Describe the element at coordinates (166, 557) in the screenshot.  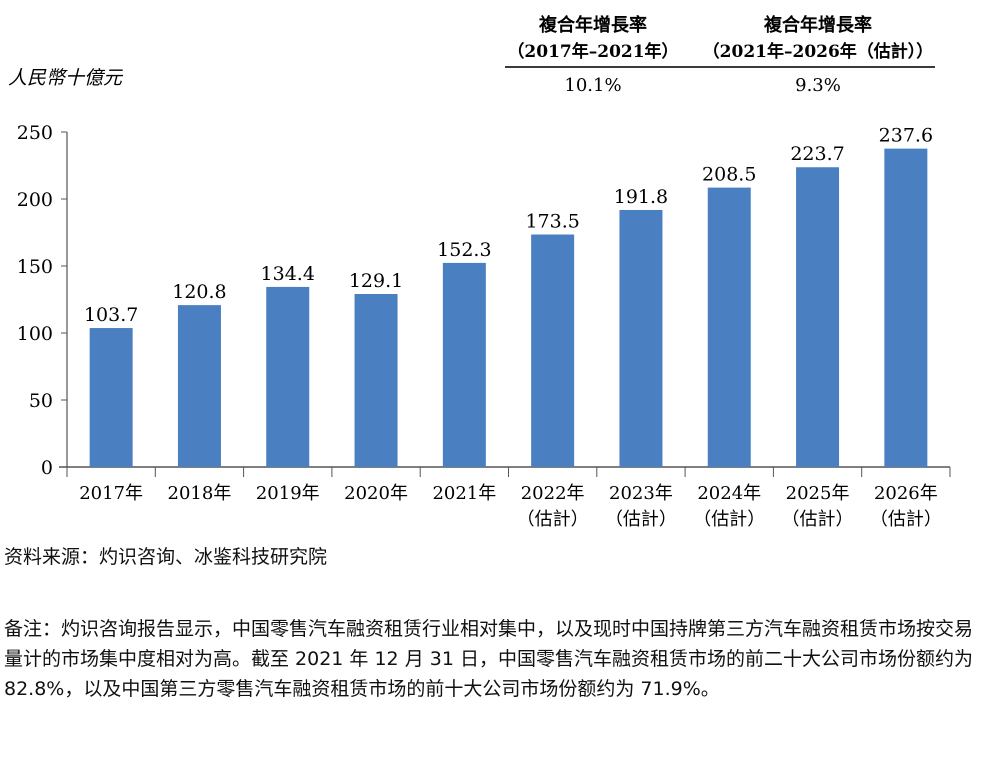
I see `source-text: 资料来源：灼识咨询、冰鉴科技研究院` at that location.